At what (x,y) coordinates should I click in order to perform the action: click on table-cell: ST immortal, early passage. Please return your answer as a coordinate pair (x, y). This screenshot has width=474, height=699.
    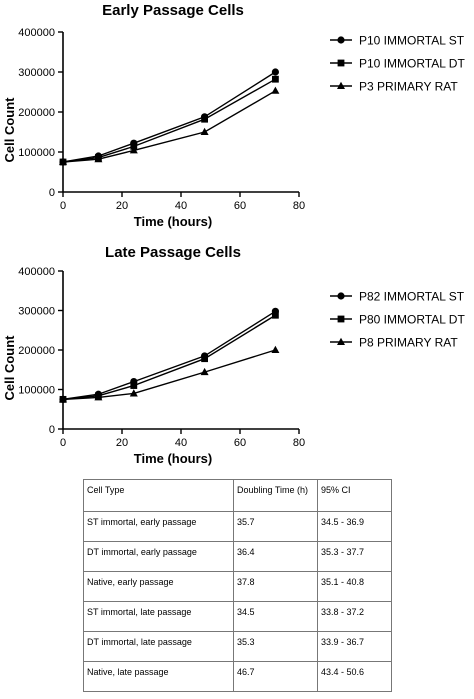
    Looking at the image, I should click on (158, 526).